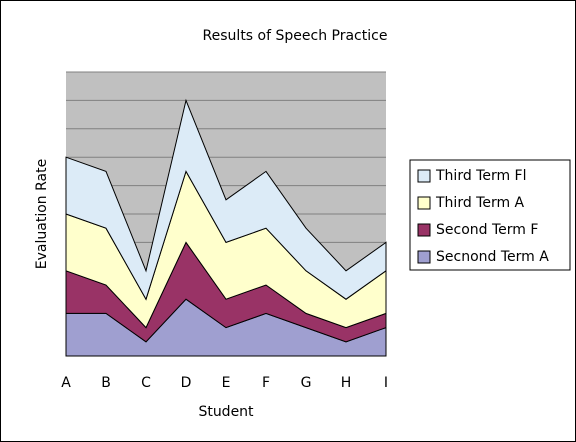 This screenshot has width=576, height=442. What do you see at coordinates (490, 215) in the screenshot?
I see `legend-box` at bounding box center [490, 215].